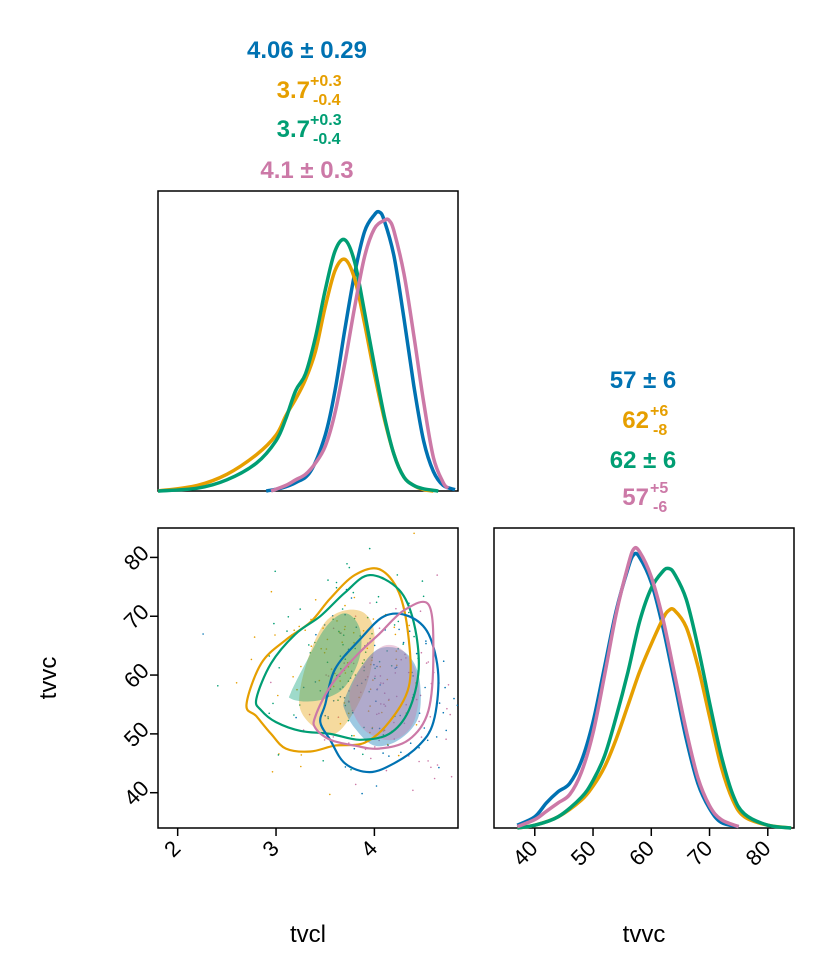 This screenshot has width=826, height=978. Describe the element at coordinates (360, 355) in the screenshot. I see `tvcl-density-pink` at that location.